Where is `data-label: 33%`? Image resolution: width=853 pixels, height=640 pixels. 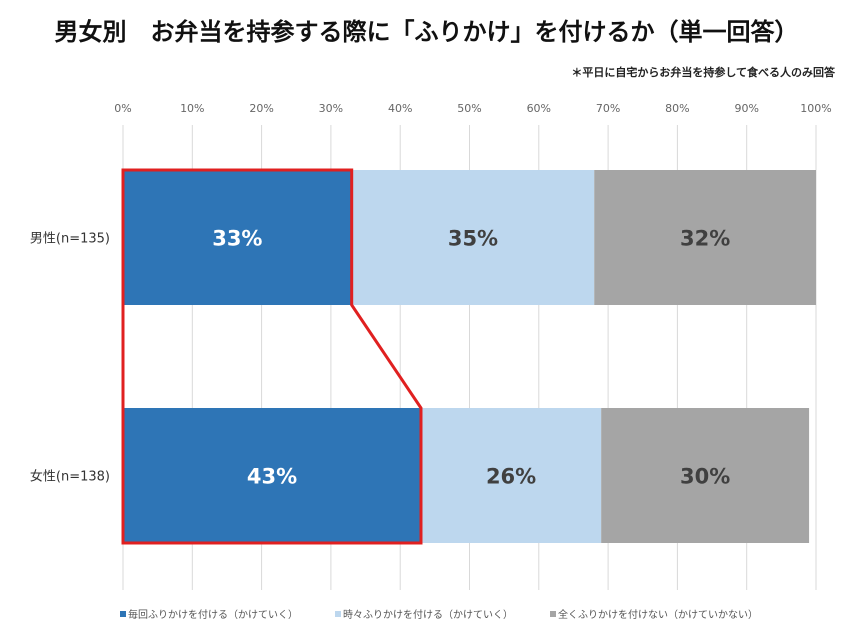
data-label: 33% is located at coordinates (237, 239).